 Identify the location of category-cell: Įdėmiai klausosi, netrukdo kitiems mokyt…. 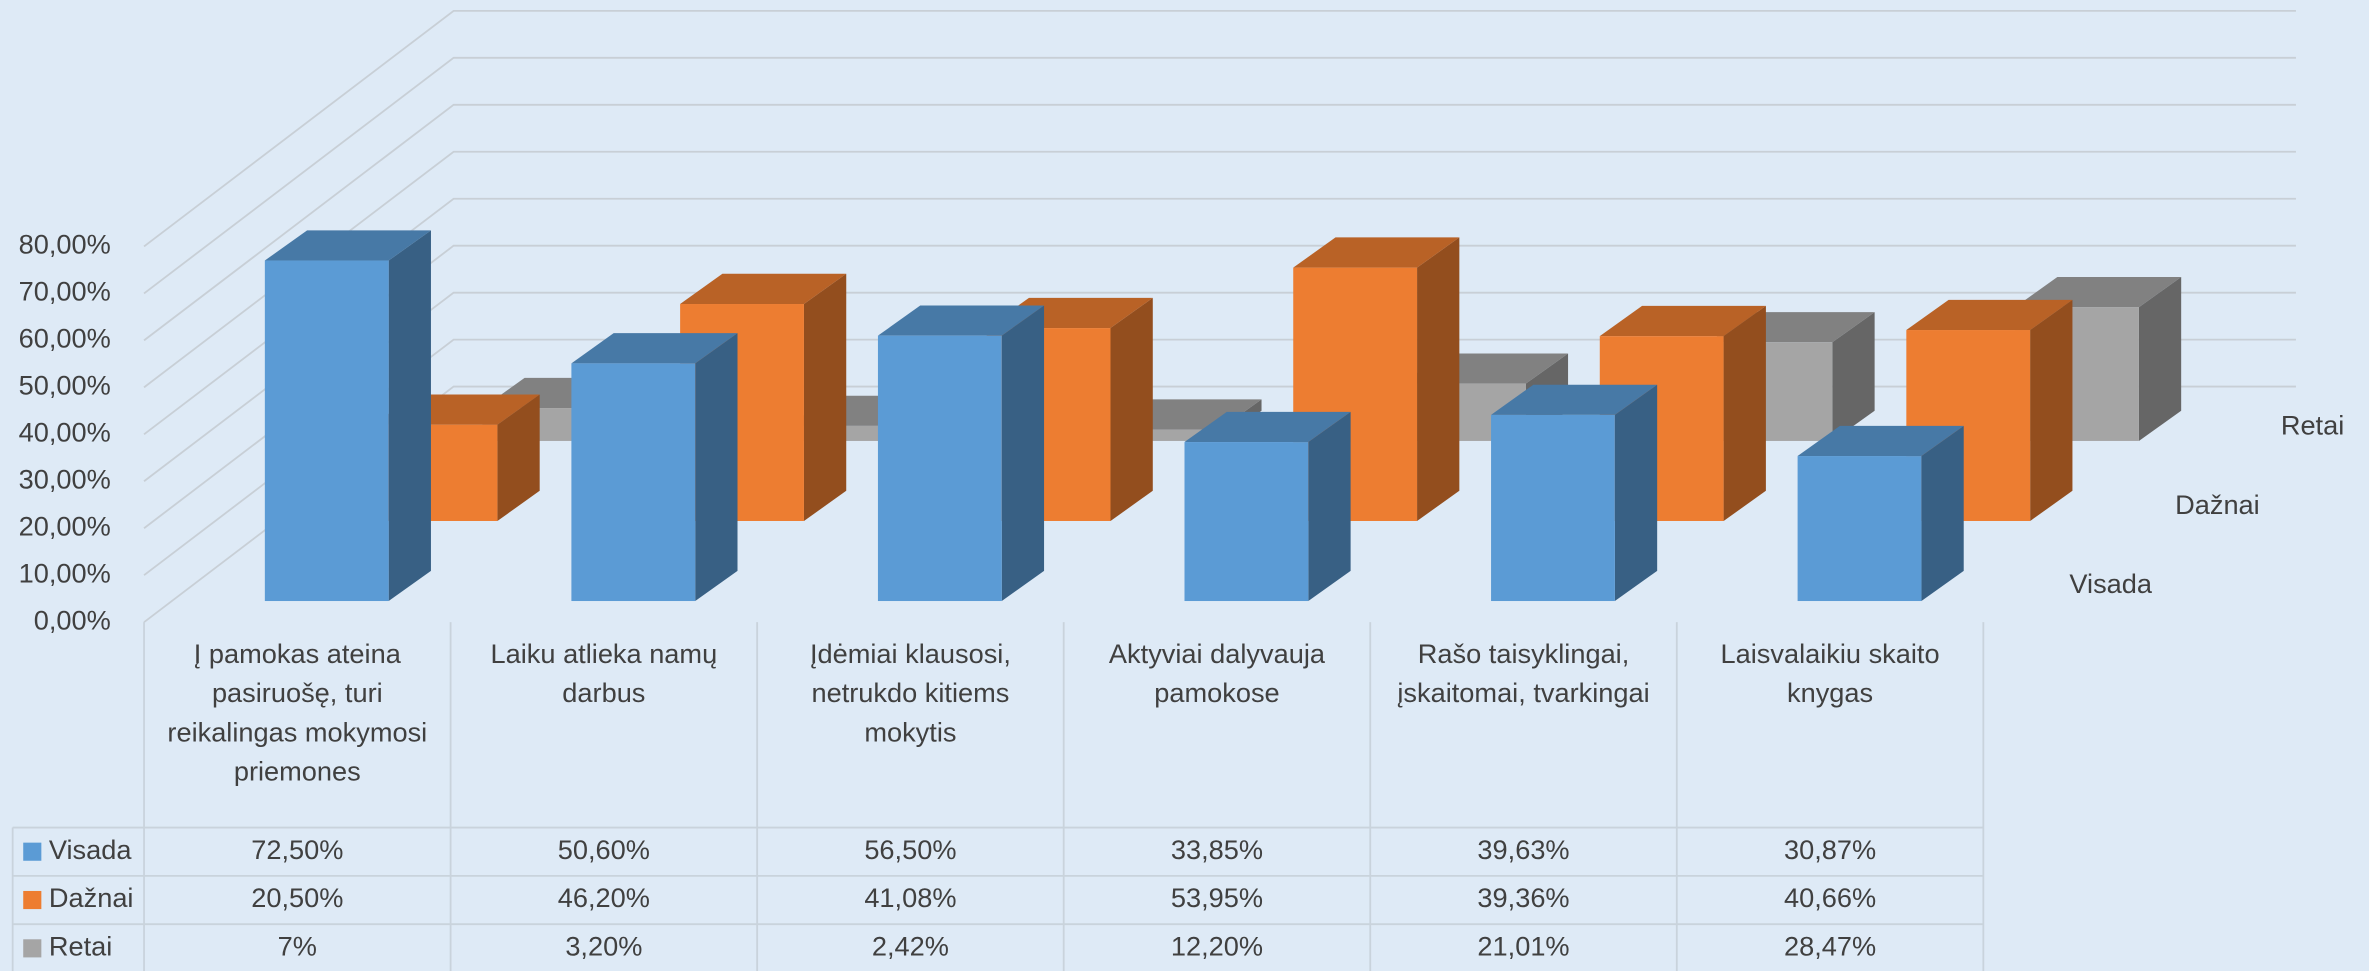
(910, 693).